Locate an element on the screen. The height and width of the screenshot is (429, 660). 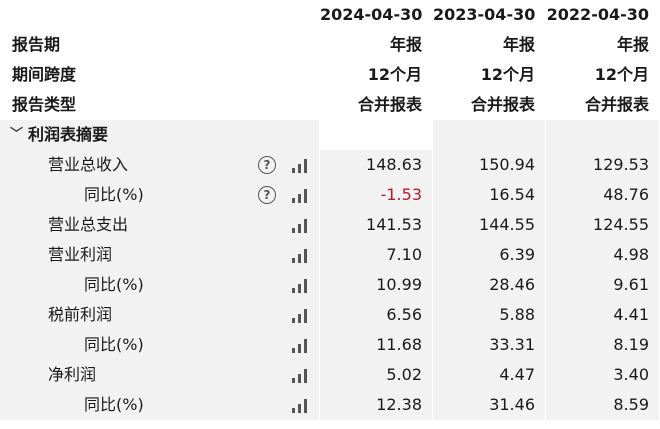
table-cell: 141.53 is located at coordinates (376, 225).